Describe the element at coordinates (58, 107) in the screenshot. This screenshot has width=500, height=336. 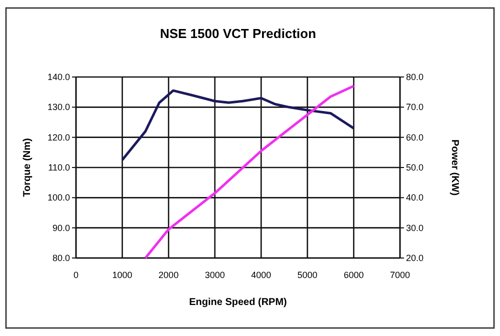
I see `y-tick-label: 130.0` at that location.